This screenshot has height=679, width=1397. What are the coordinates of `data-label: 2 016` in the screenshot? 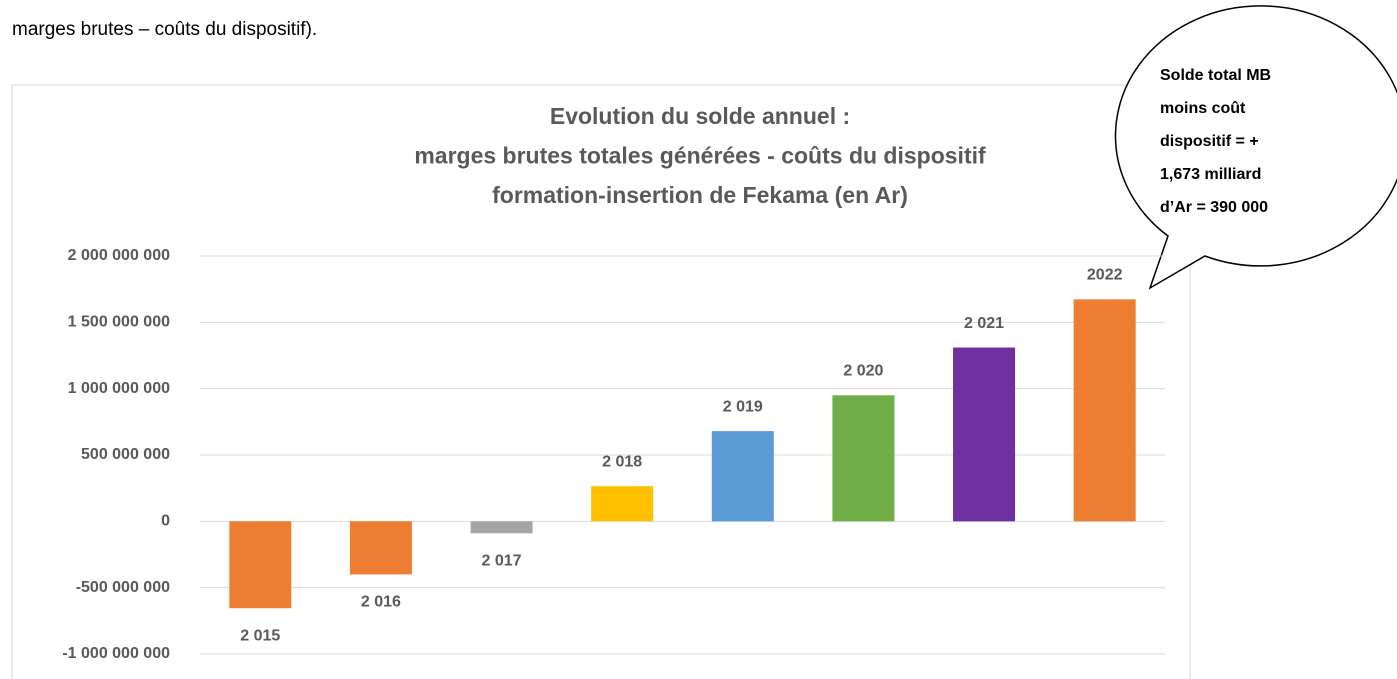 It's located at (381, 602).